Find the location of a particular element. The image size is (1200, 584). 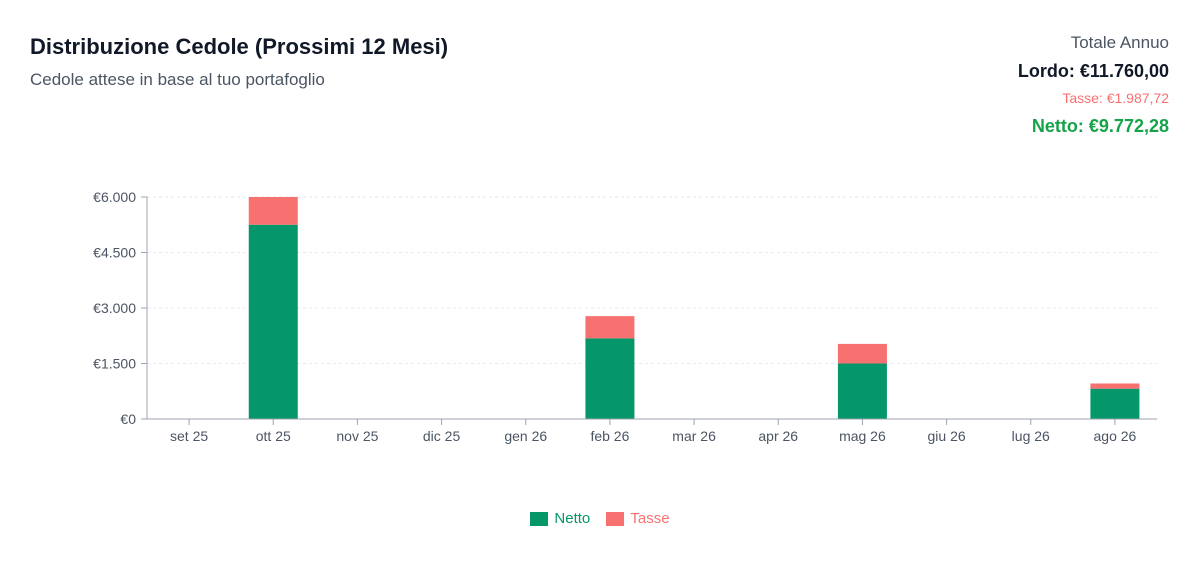

legend-label-tasse: Tasse is located at coordinates (650, 518).